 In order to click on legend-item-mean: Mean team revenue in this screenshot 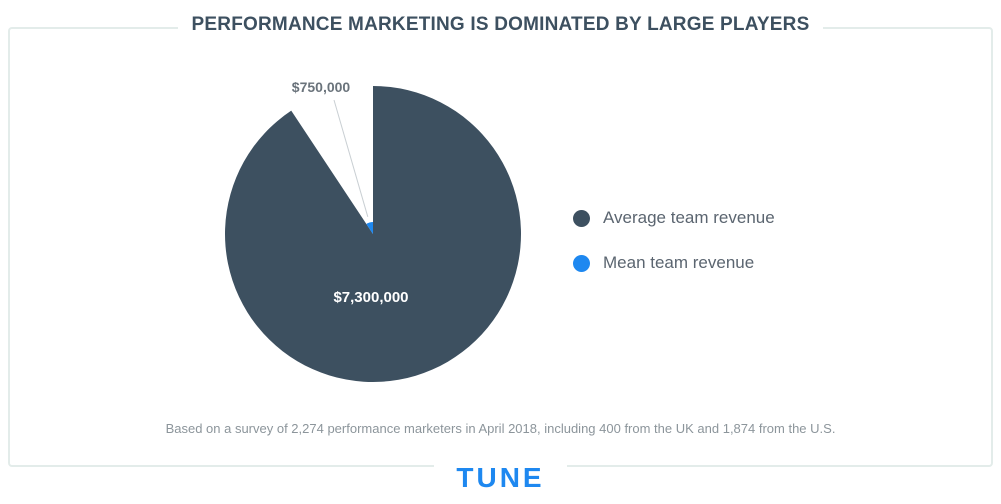, I will do `click(674, 263)`.